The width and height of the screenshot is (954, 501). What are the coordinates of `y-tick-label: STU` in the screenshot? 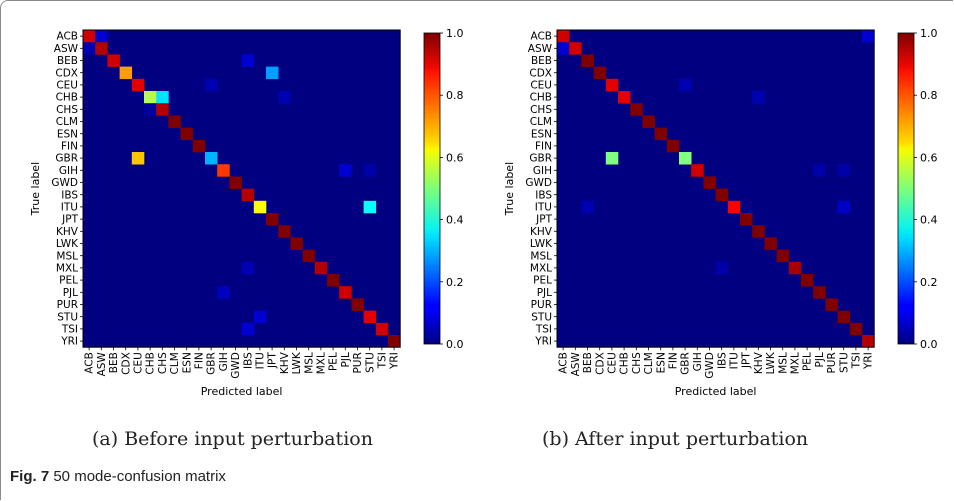 It's located at (541, 317).